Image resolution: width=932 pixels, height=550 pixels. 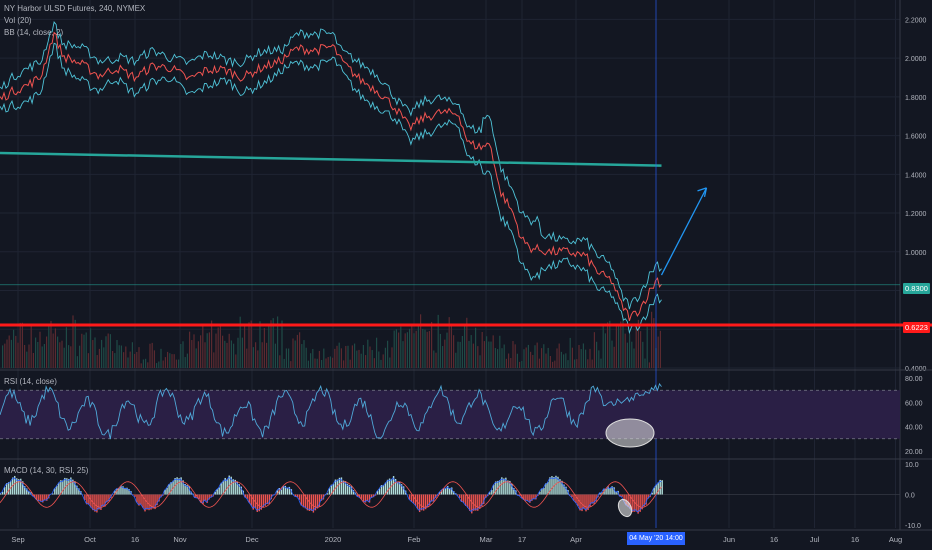 What do you see at coordinates (30, 381) in the screenshot?
I see `rsi-legend: RSI (14, close)` at bounding box center [30, 381].